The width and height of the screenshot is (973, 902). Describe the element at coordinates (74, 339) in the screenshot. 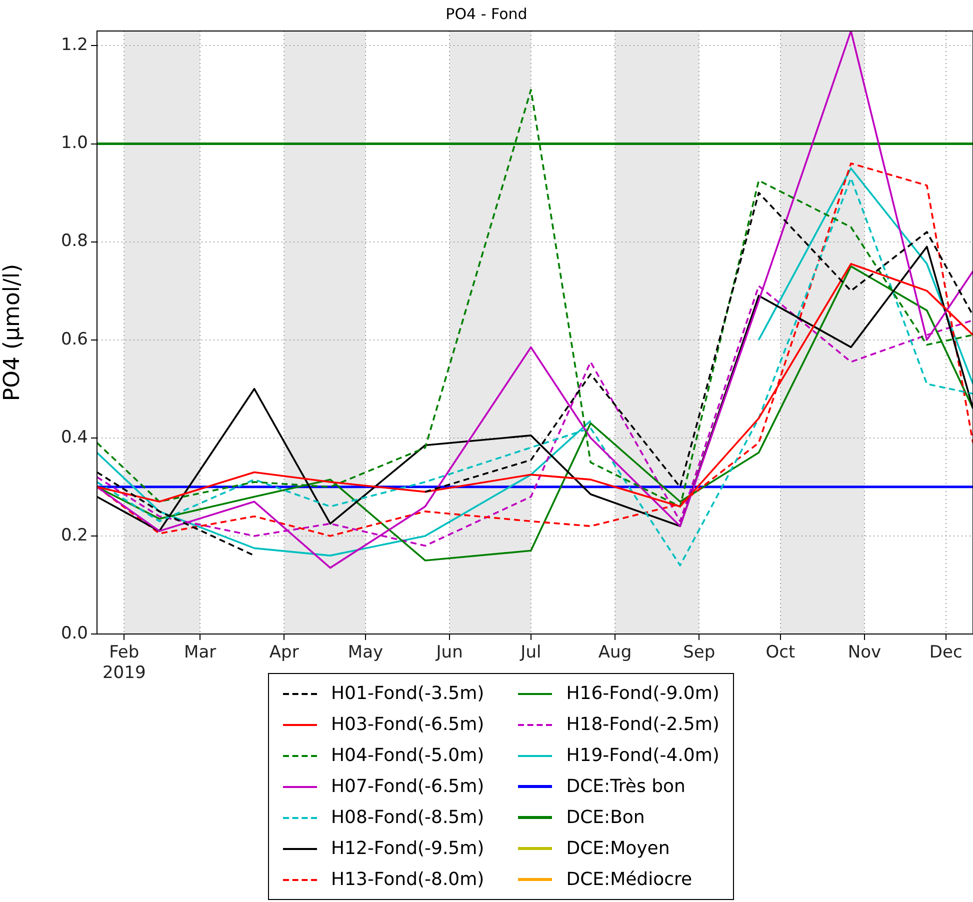

I see `y-tick-label: 0.6` at that location.